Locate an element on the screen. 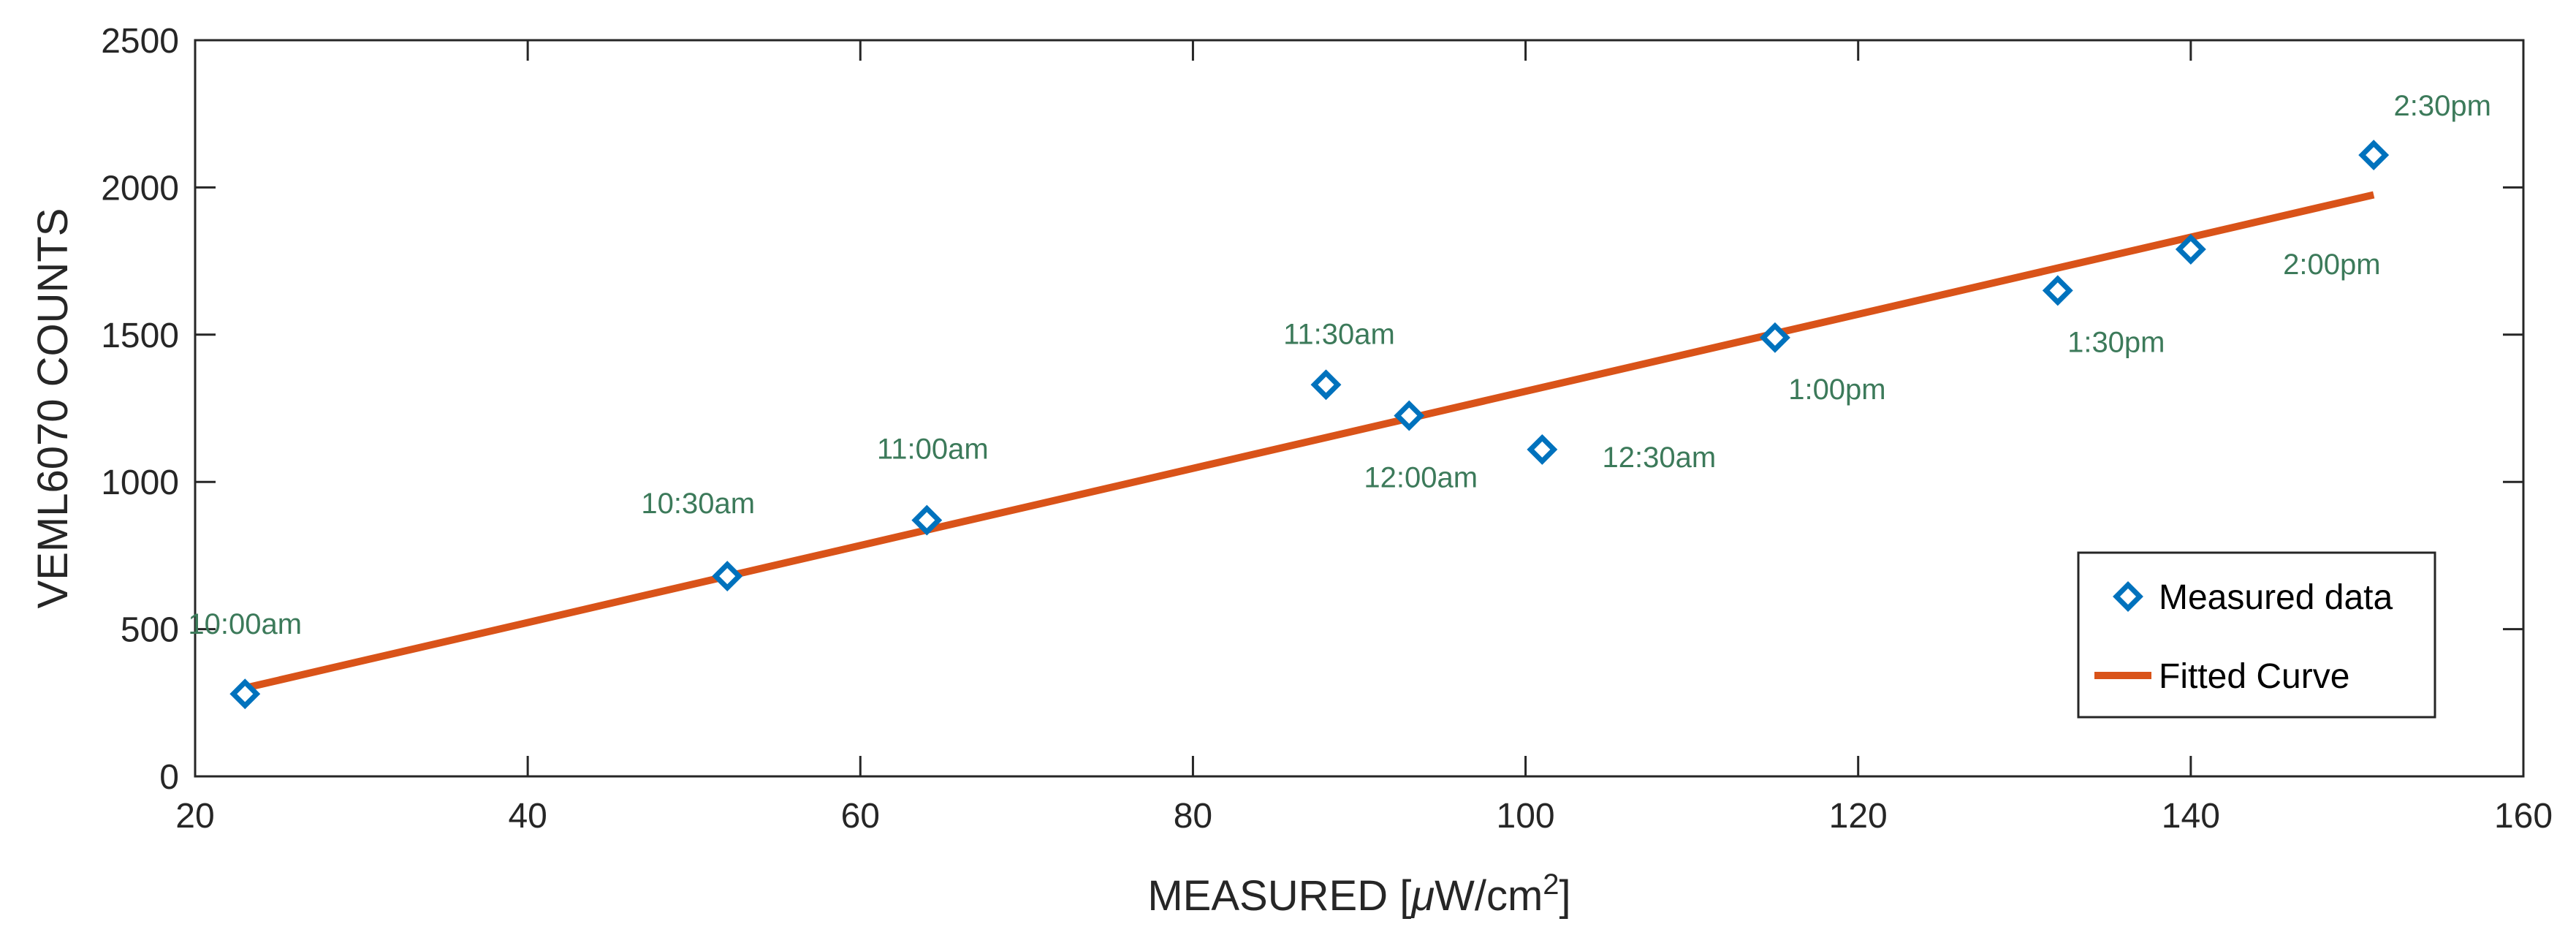  x-tick-label: 160 is located at coordinates (2523, 817).